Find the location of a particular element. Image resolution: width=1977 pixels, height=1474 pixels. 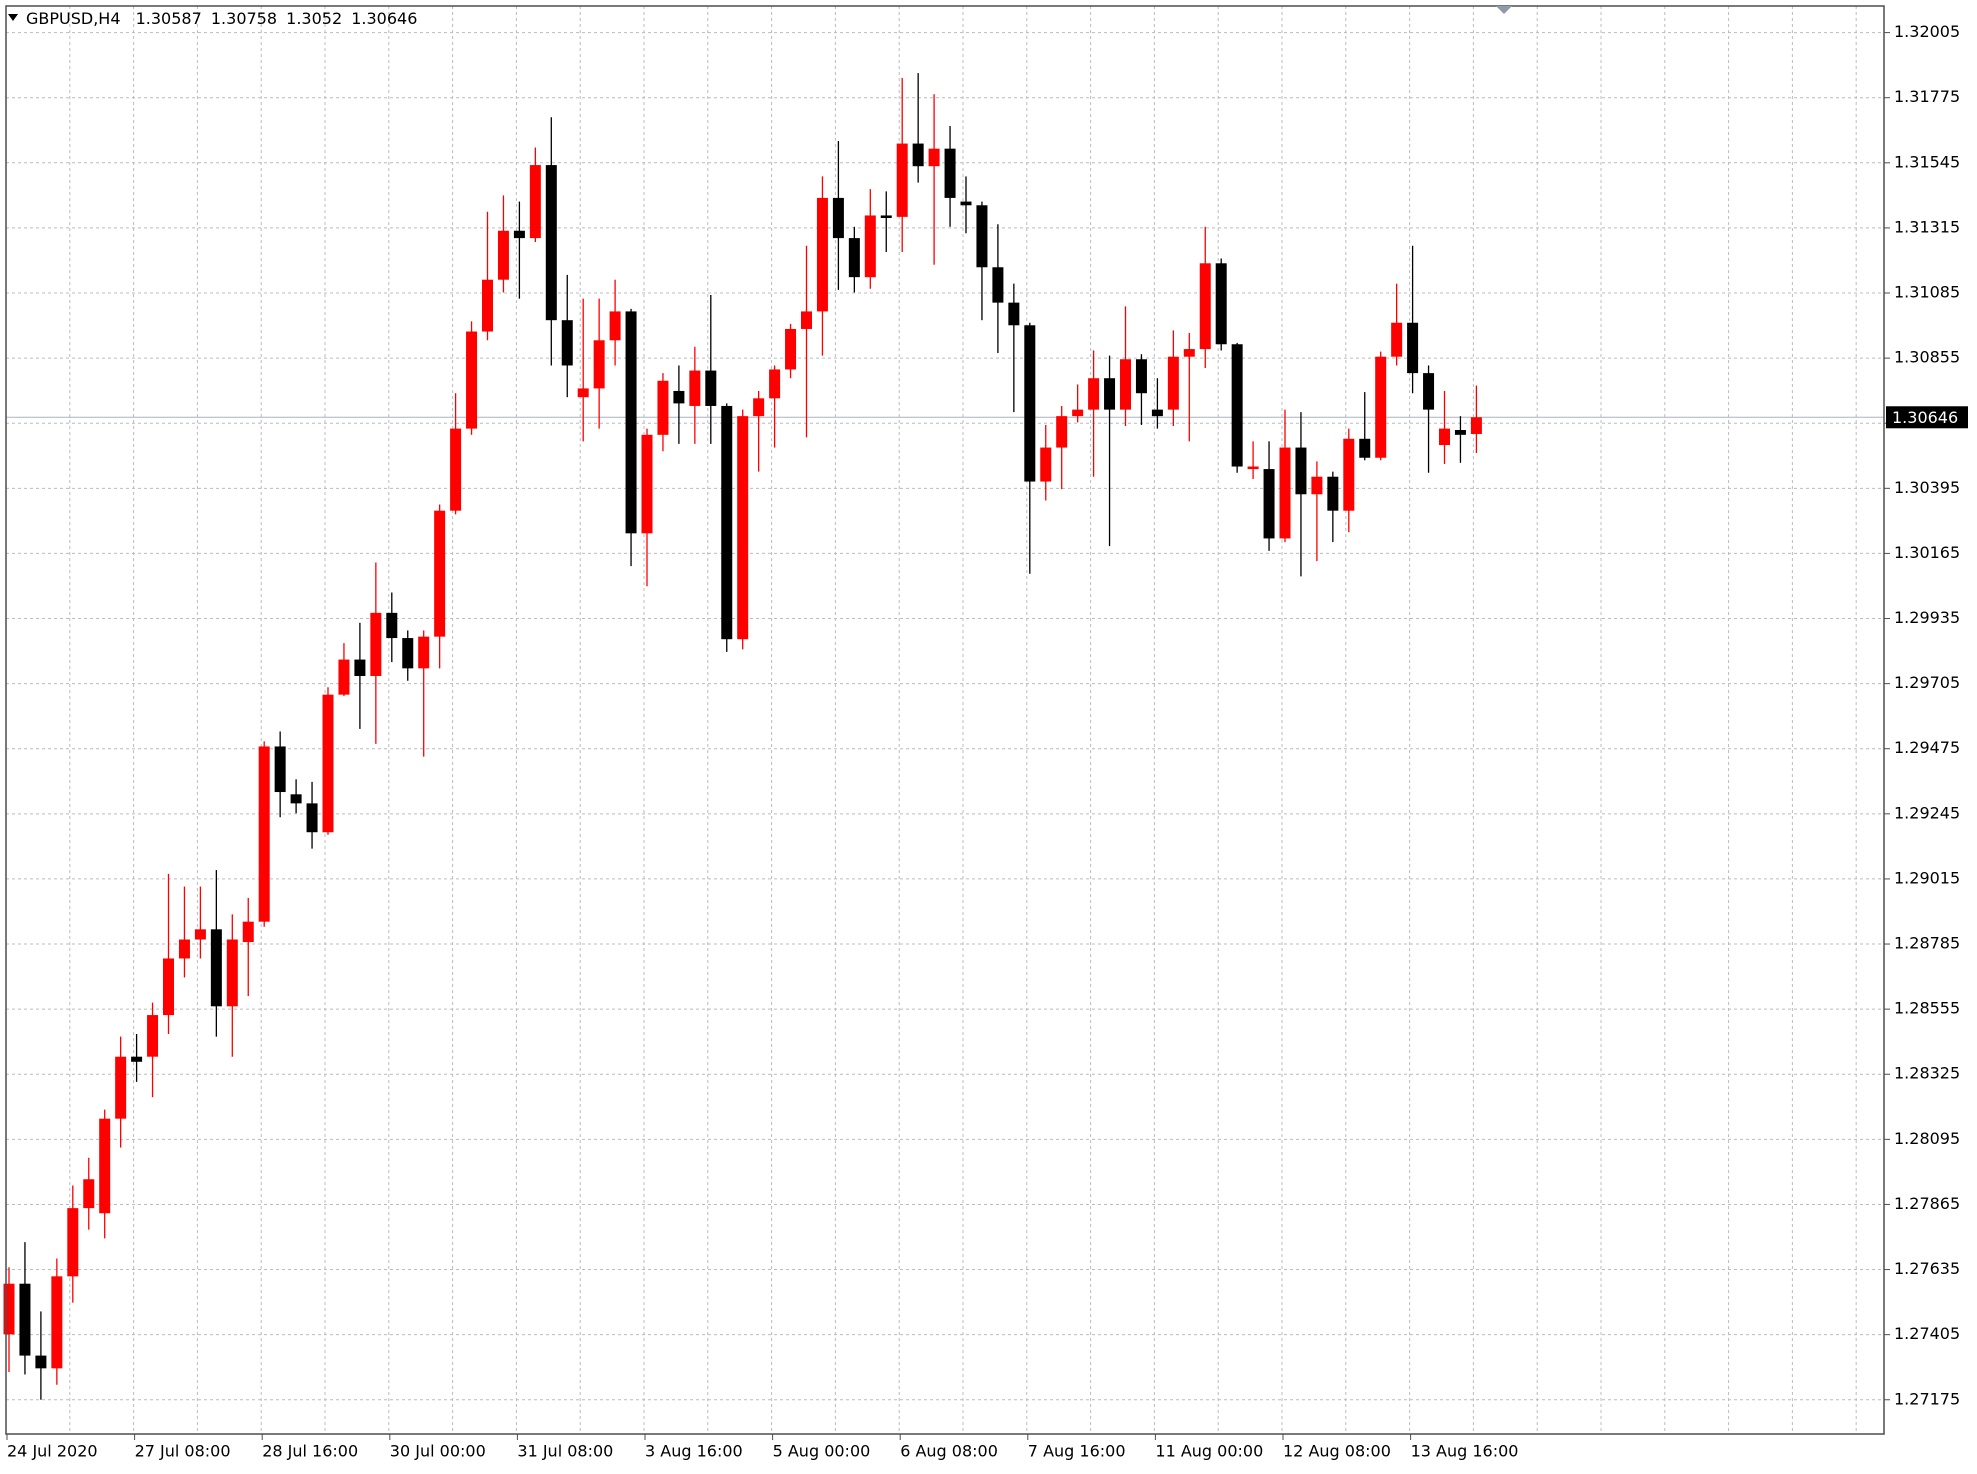

price-label: 1.30646 is located at coordinates (1925, 417).